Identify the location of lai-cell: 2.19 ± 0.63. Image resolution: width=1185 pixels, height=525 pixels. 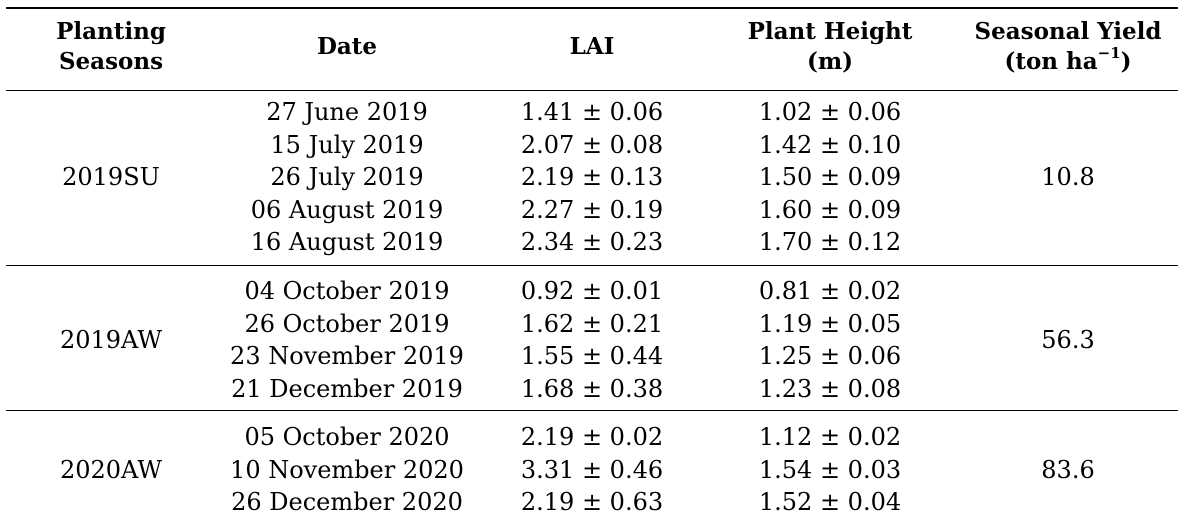
(592, 502).